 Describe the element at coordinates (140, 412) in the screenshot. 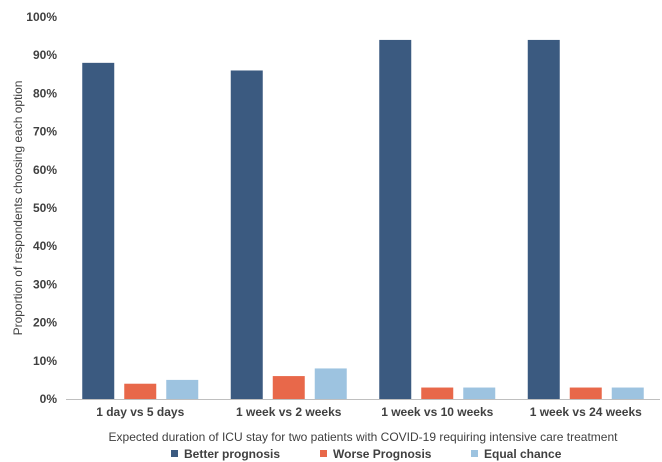

I see `x-tick-label: 1 day vs 5 days` at that location.